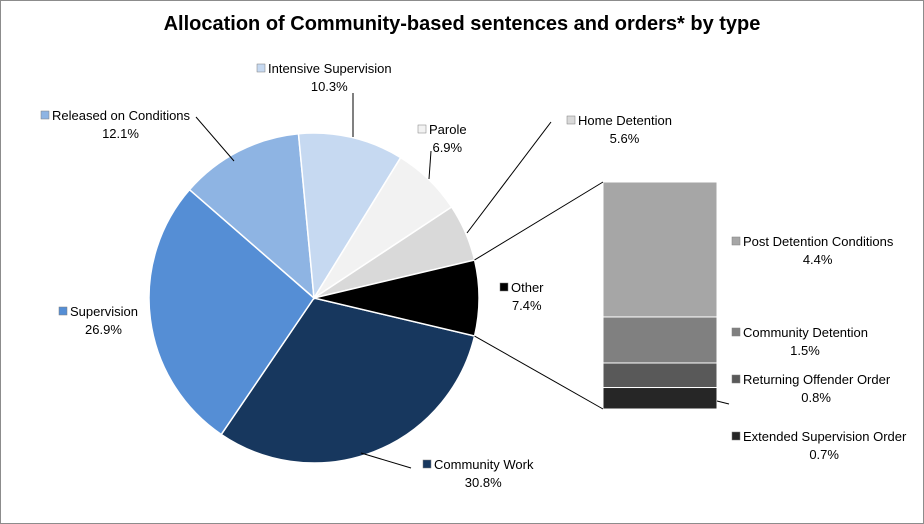 The width and height of the screenshot is (924, 524). What do you see at coordinates (215, 139) in the screenshot?
I see `leader-released-on-conditions` at bounding box center [215, 139].